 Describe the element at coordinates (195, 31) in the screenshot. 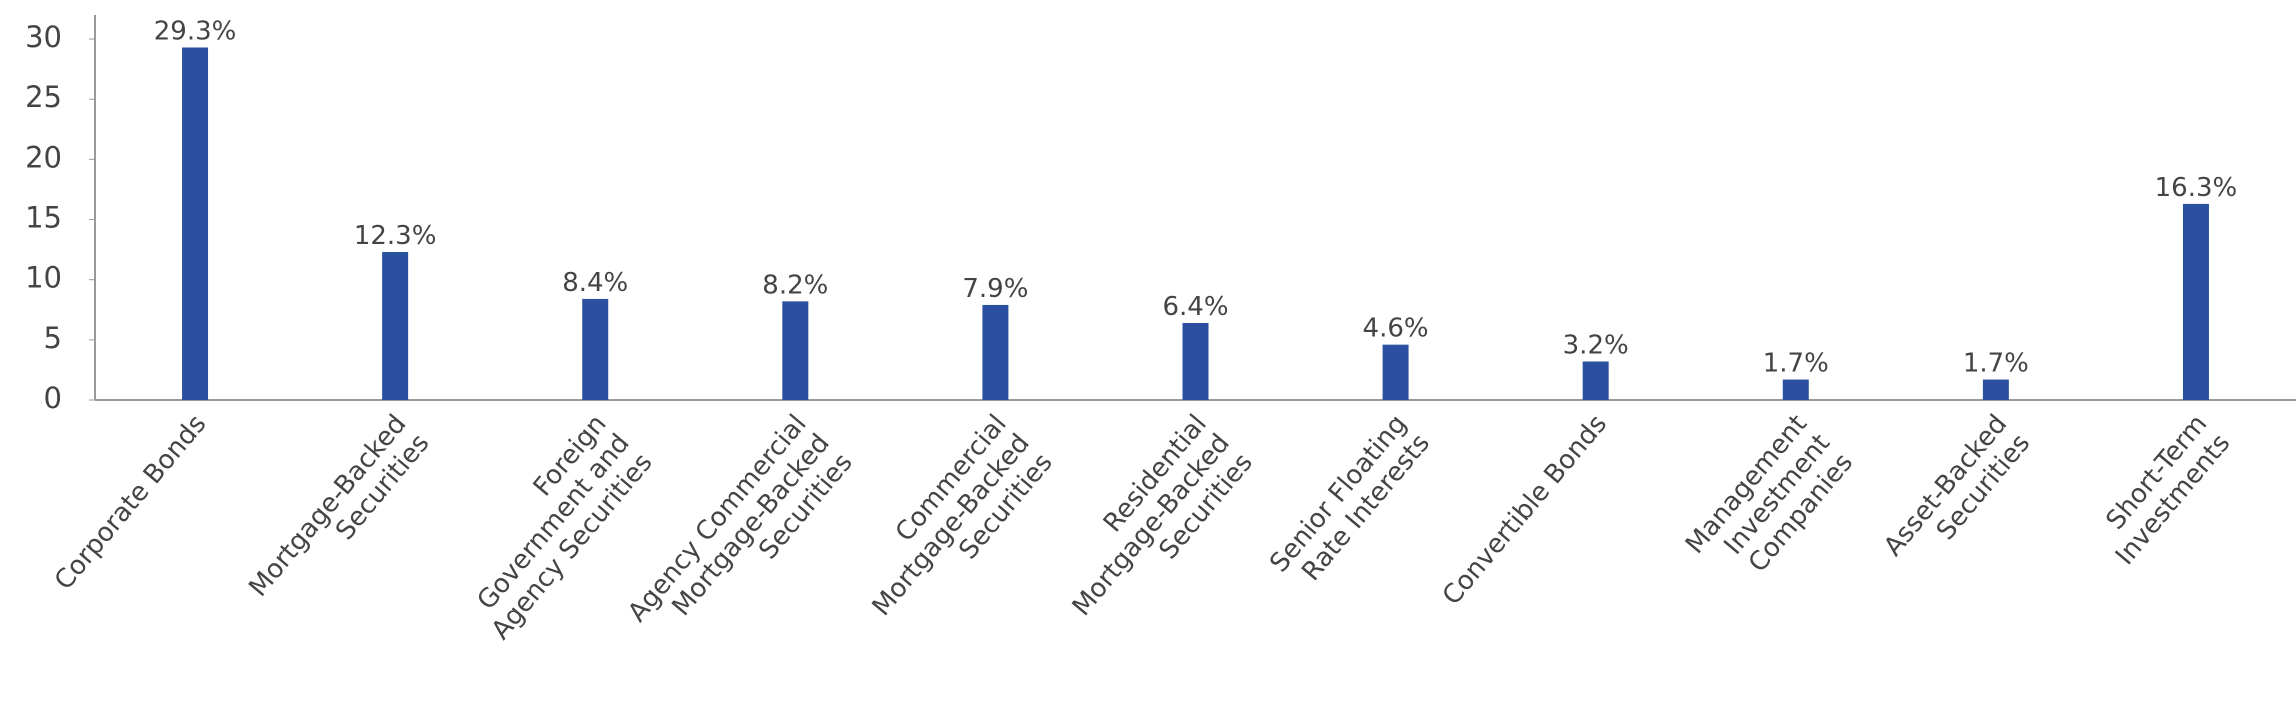

I see `value-label: 29.3%` at that location.